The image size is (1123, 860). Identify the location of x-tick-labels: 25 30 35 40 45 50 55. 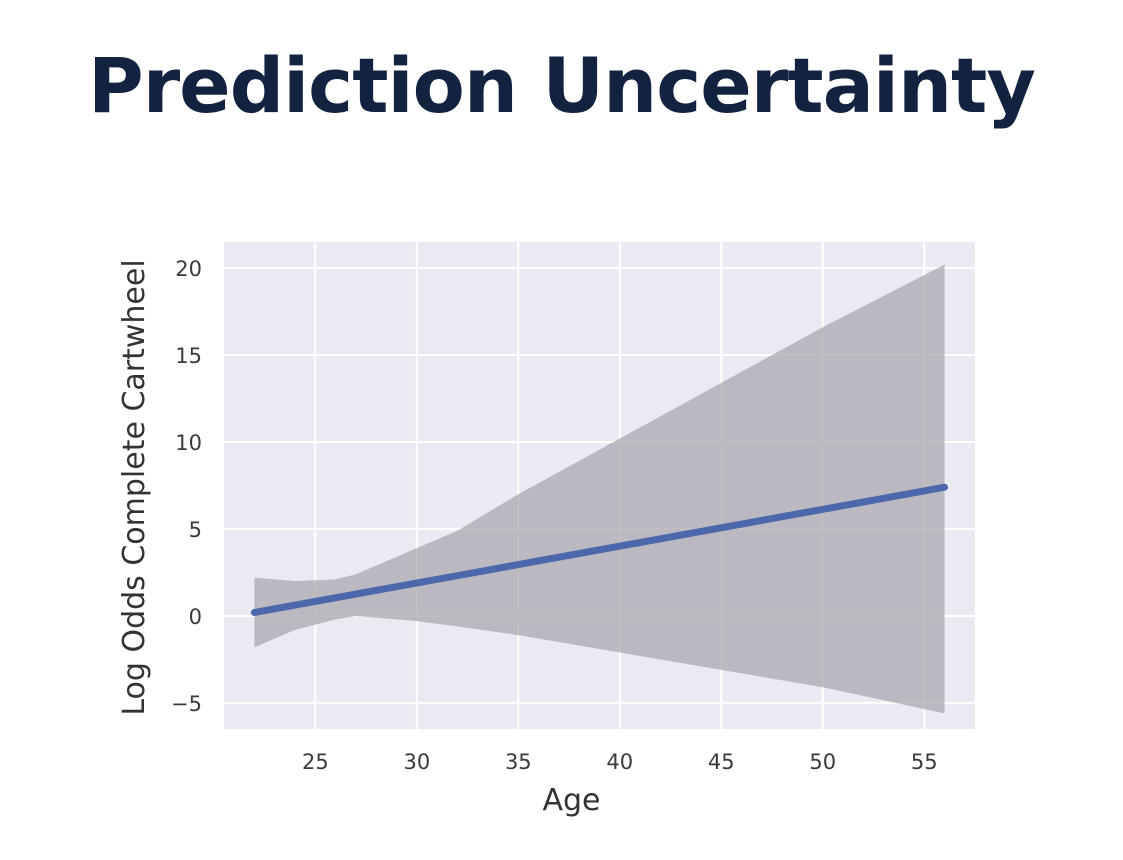
(620, 762).